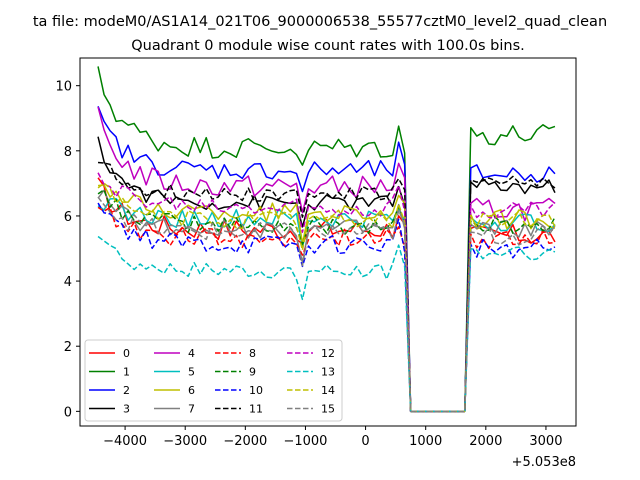  What do you see at coordinates (126, 372) in the screenshot?
I see `legend-label-1: 1` at bounding box center [126, 372].